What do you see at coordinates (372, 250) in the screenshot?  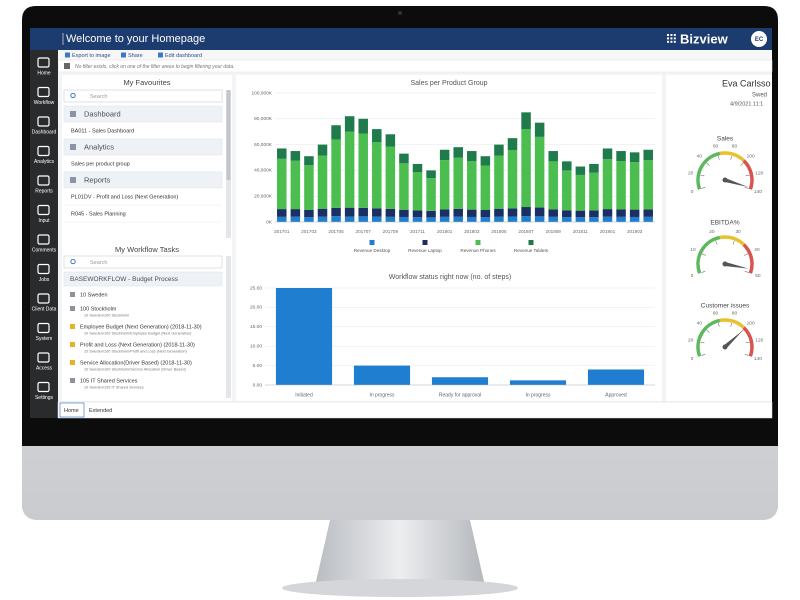 I see `legend-label: Revenue Desktop` at bounding box center [372, 250].